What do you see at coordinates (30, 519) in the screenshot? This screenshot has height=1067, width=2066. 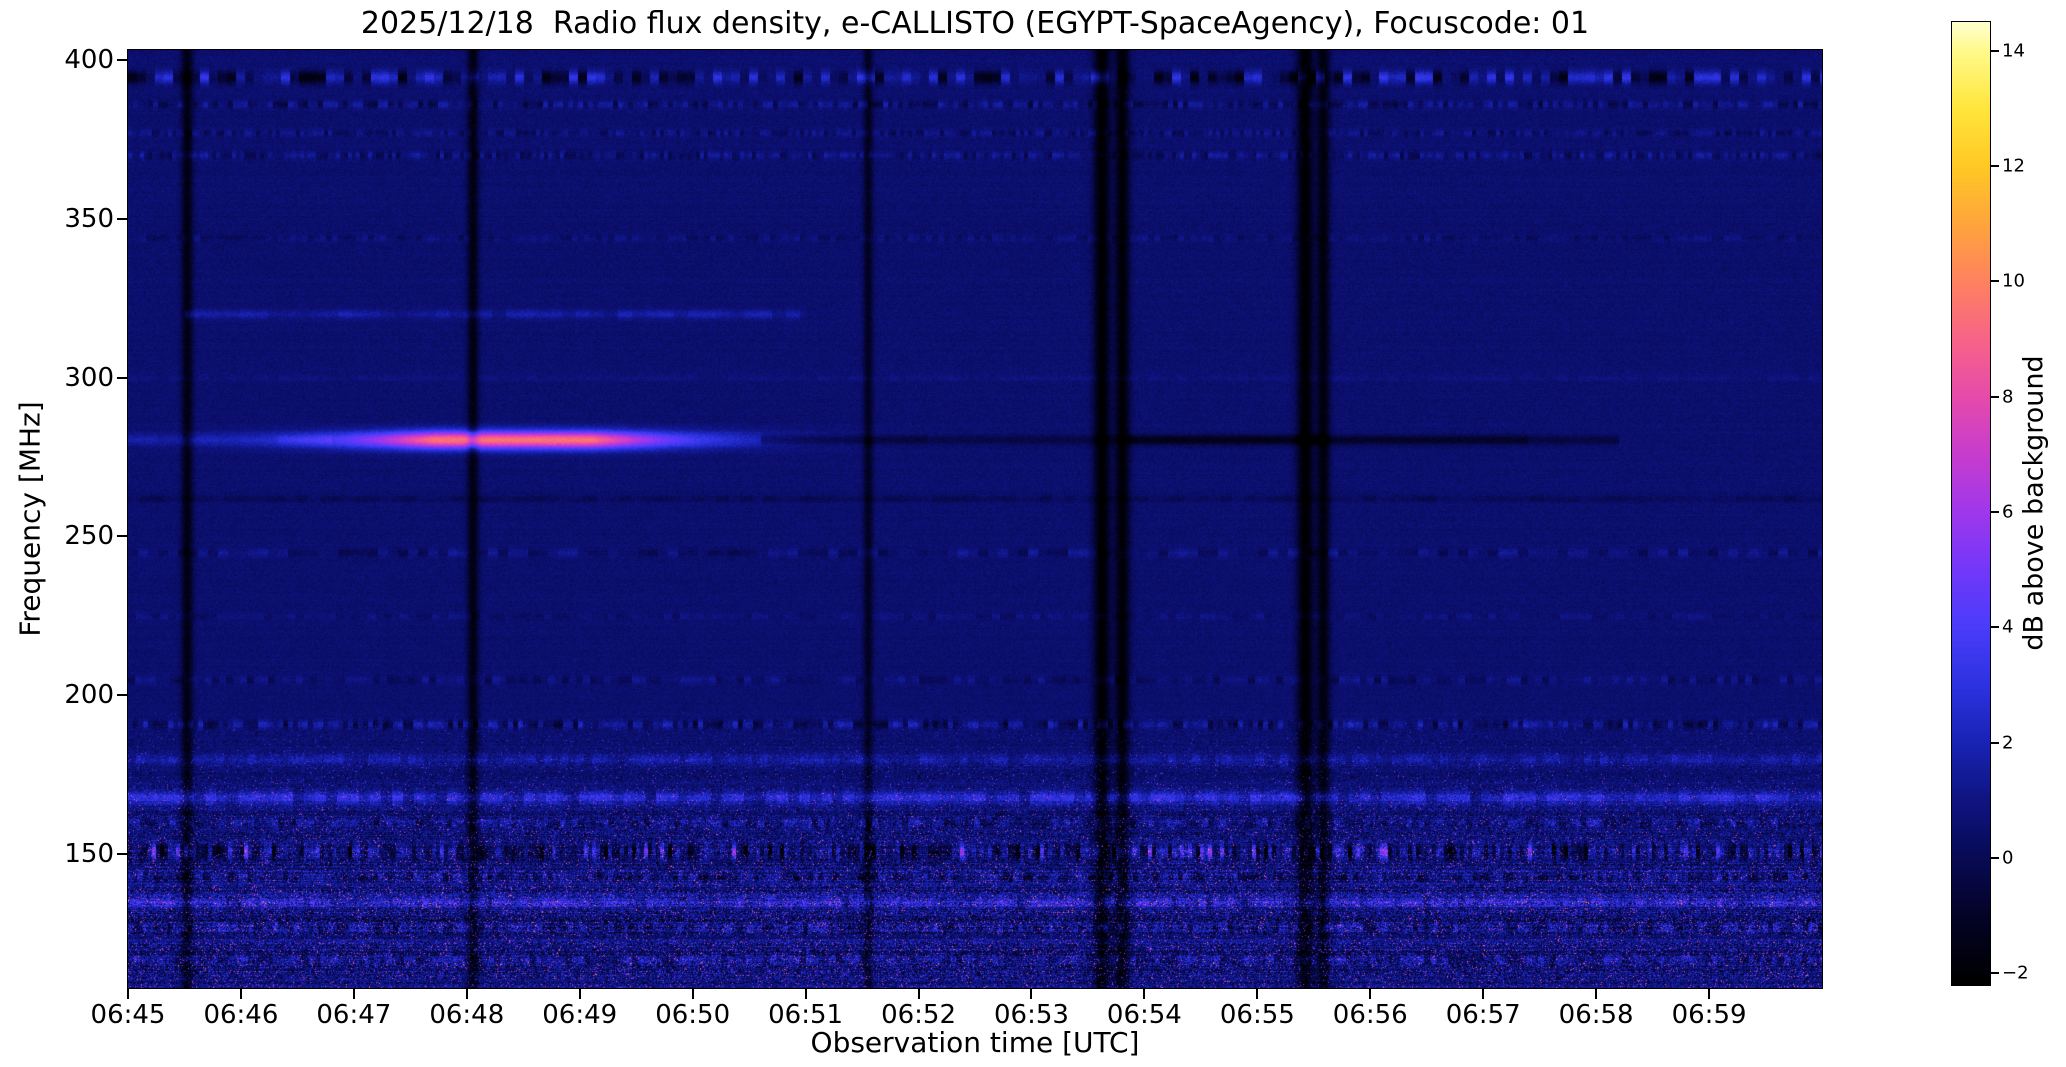 I see `y-axis-label: Frequency [MHz]` at bounding box center [30, 519].